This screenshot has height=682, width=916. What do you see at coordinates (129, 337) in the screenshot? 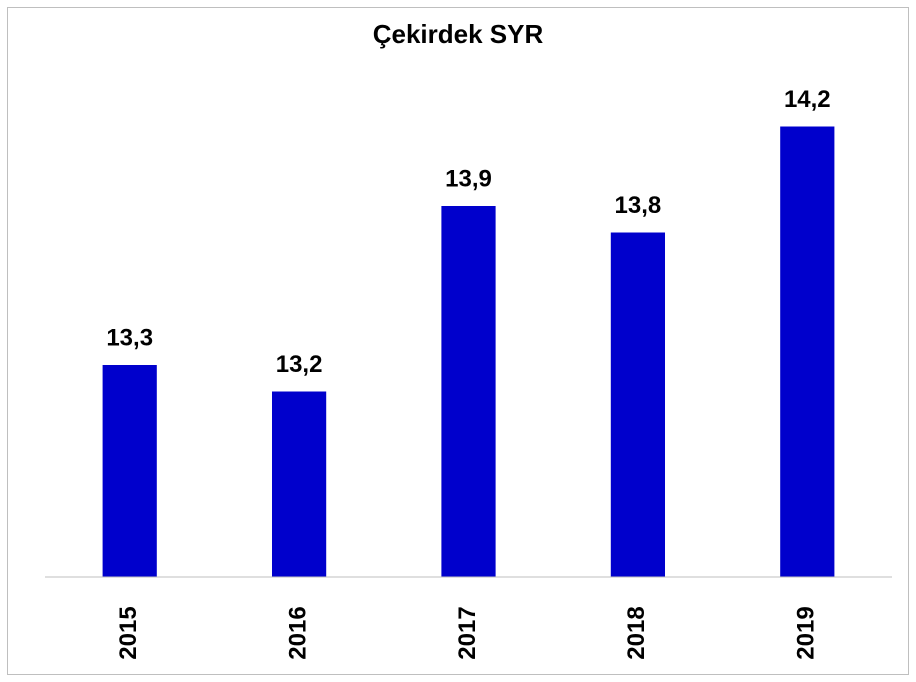
I see `data-label: 13,3` at bounding box center [129, 337].